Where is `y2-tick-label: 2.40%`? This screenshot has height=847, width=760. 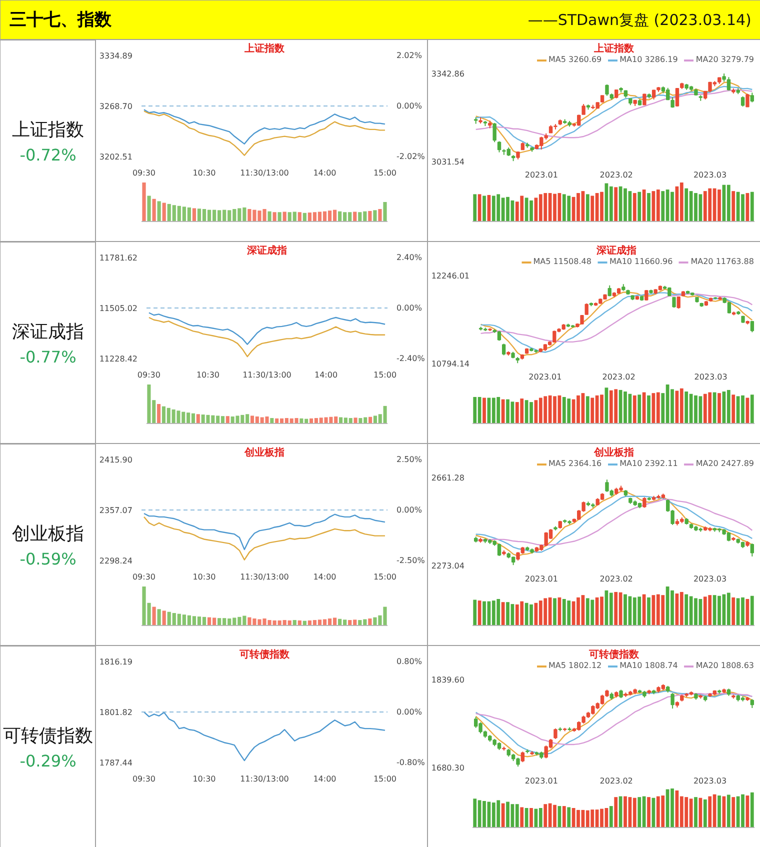 y2-tick-label: 2.40% is located at coordinates (409, 257).